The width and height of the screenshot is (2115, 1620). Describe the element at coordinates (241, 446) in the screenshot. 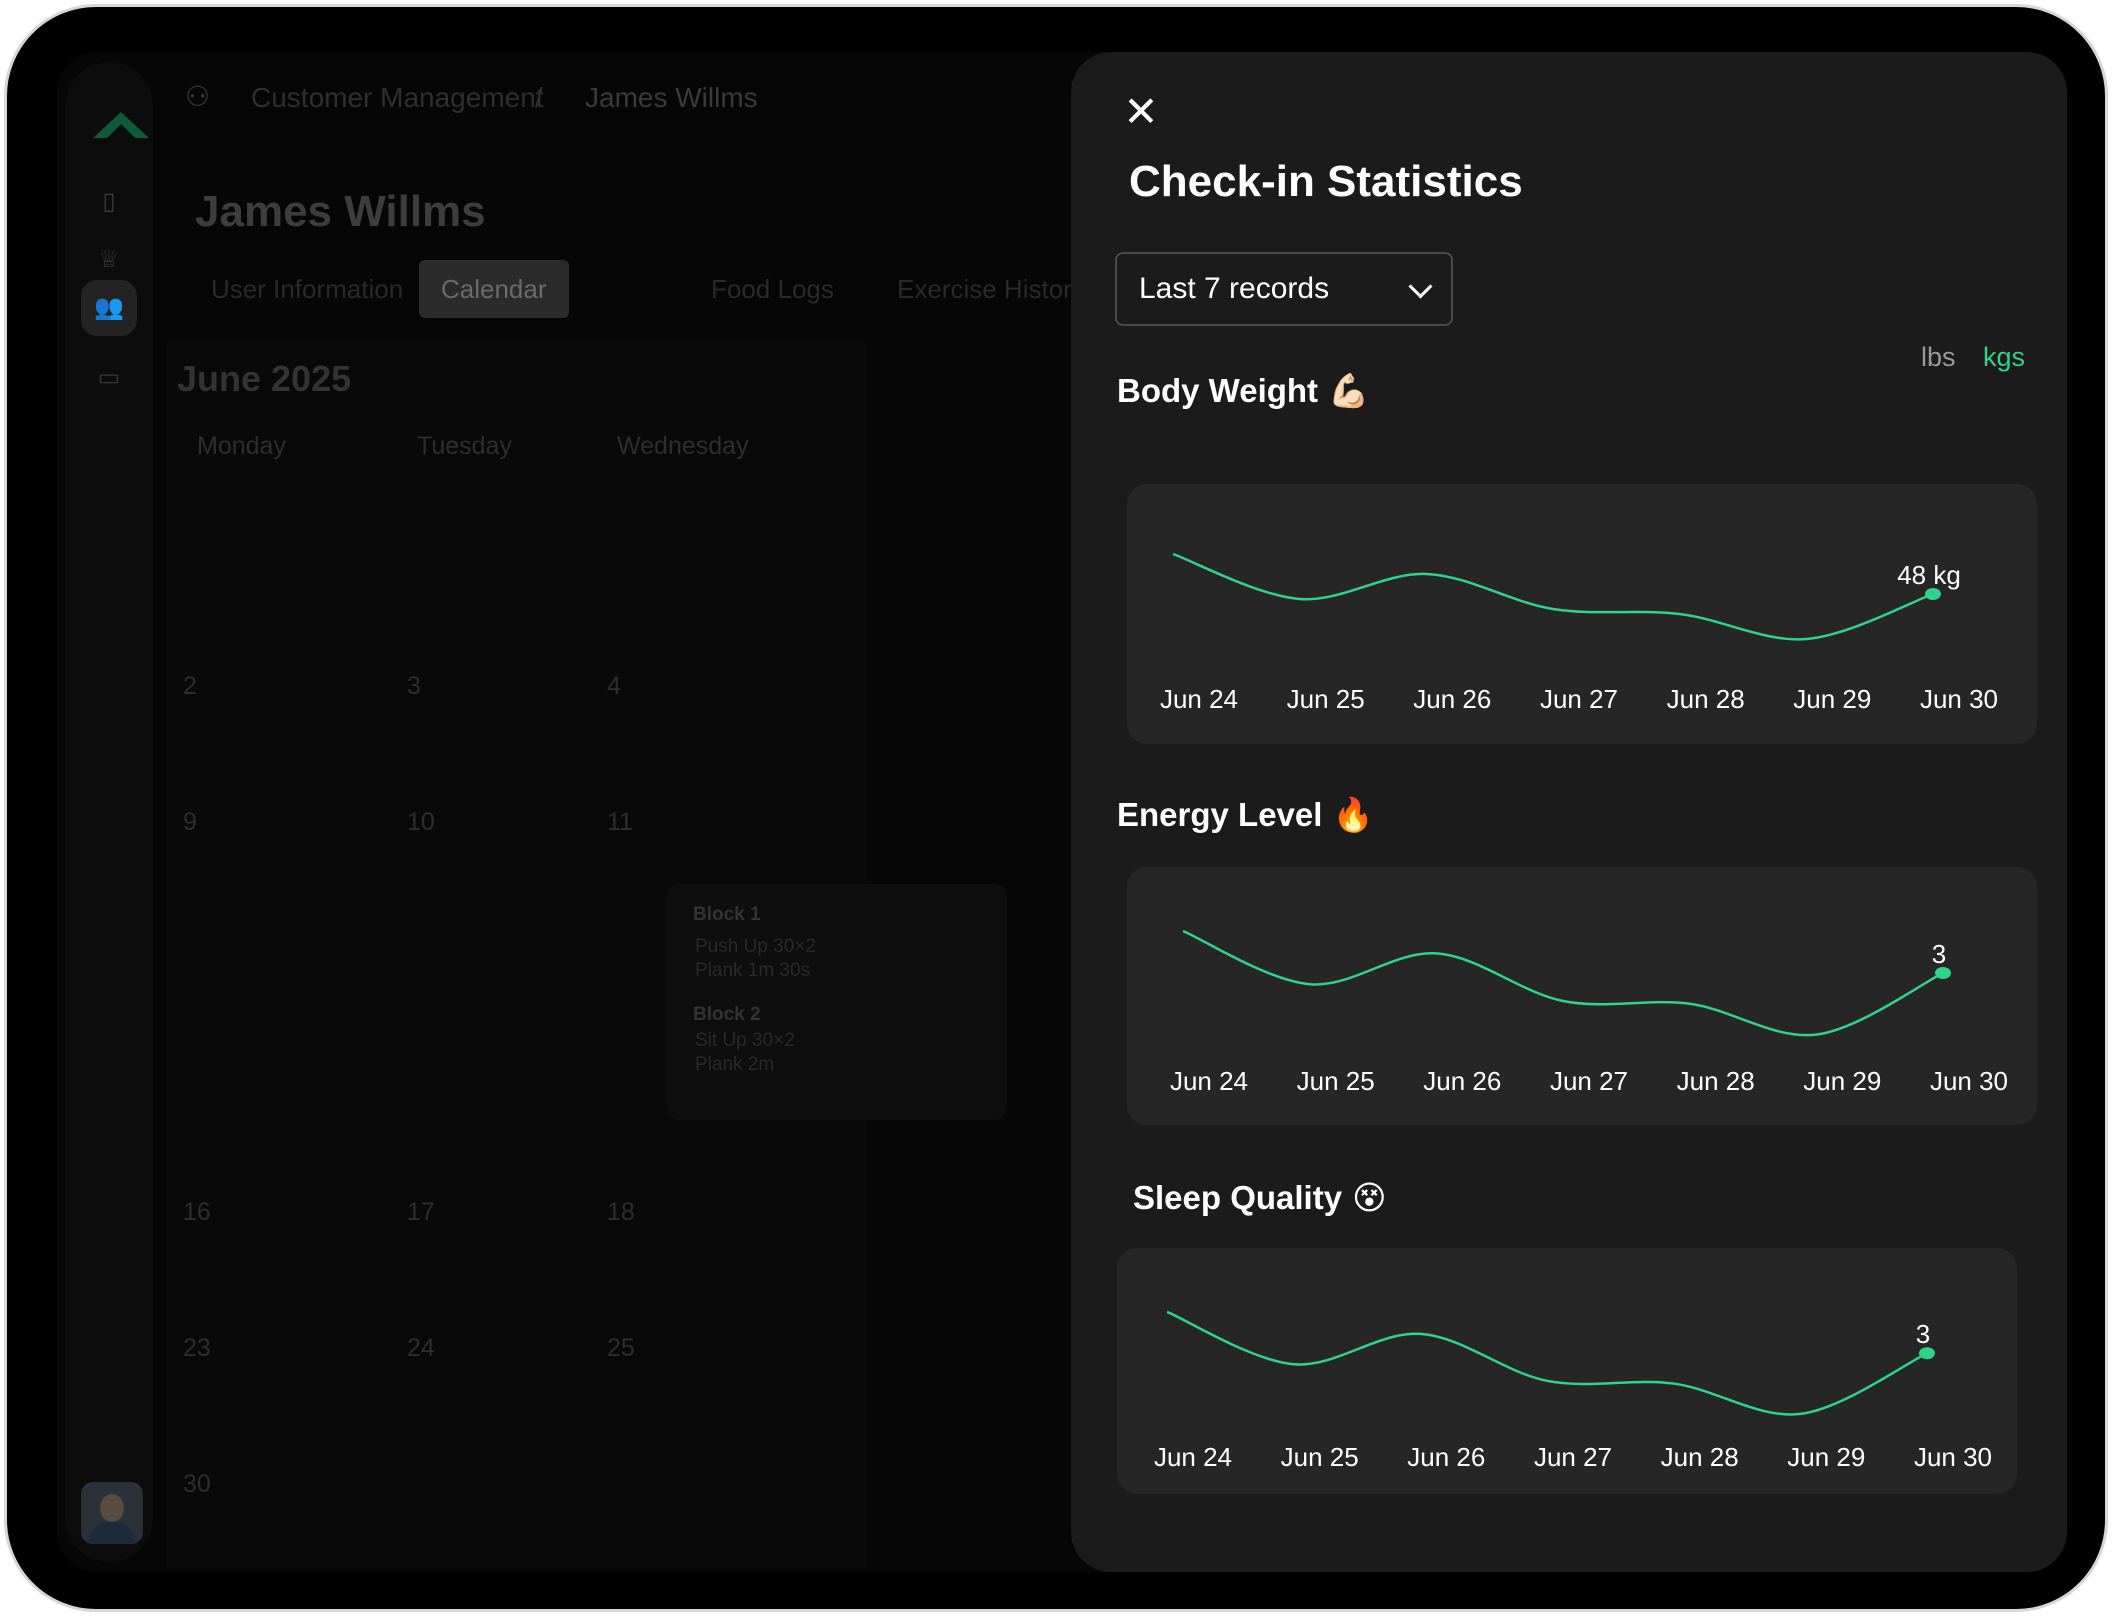

I see `weekday-label: Monday` at that location.